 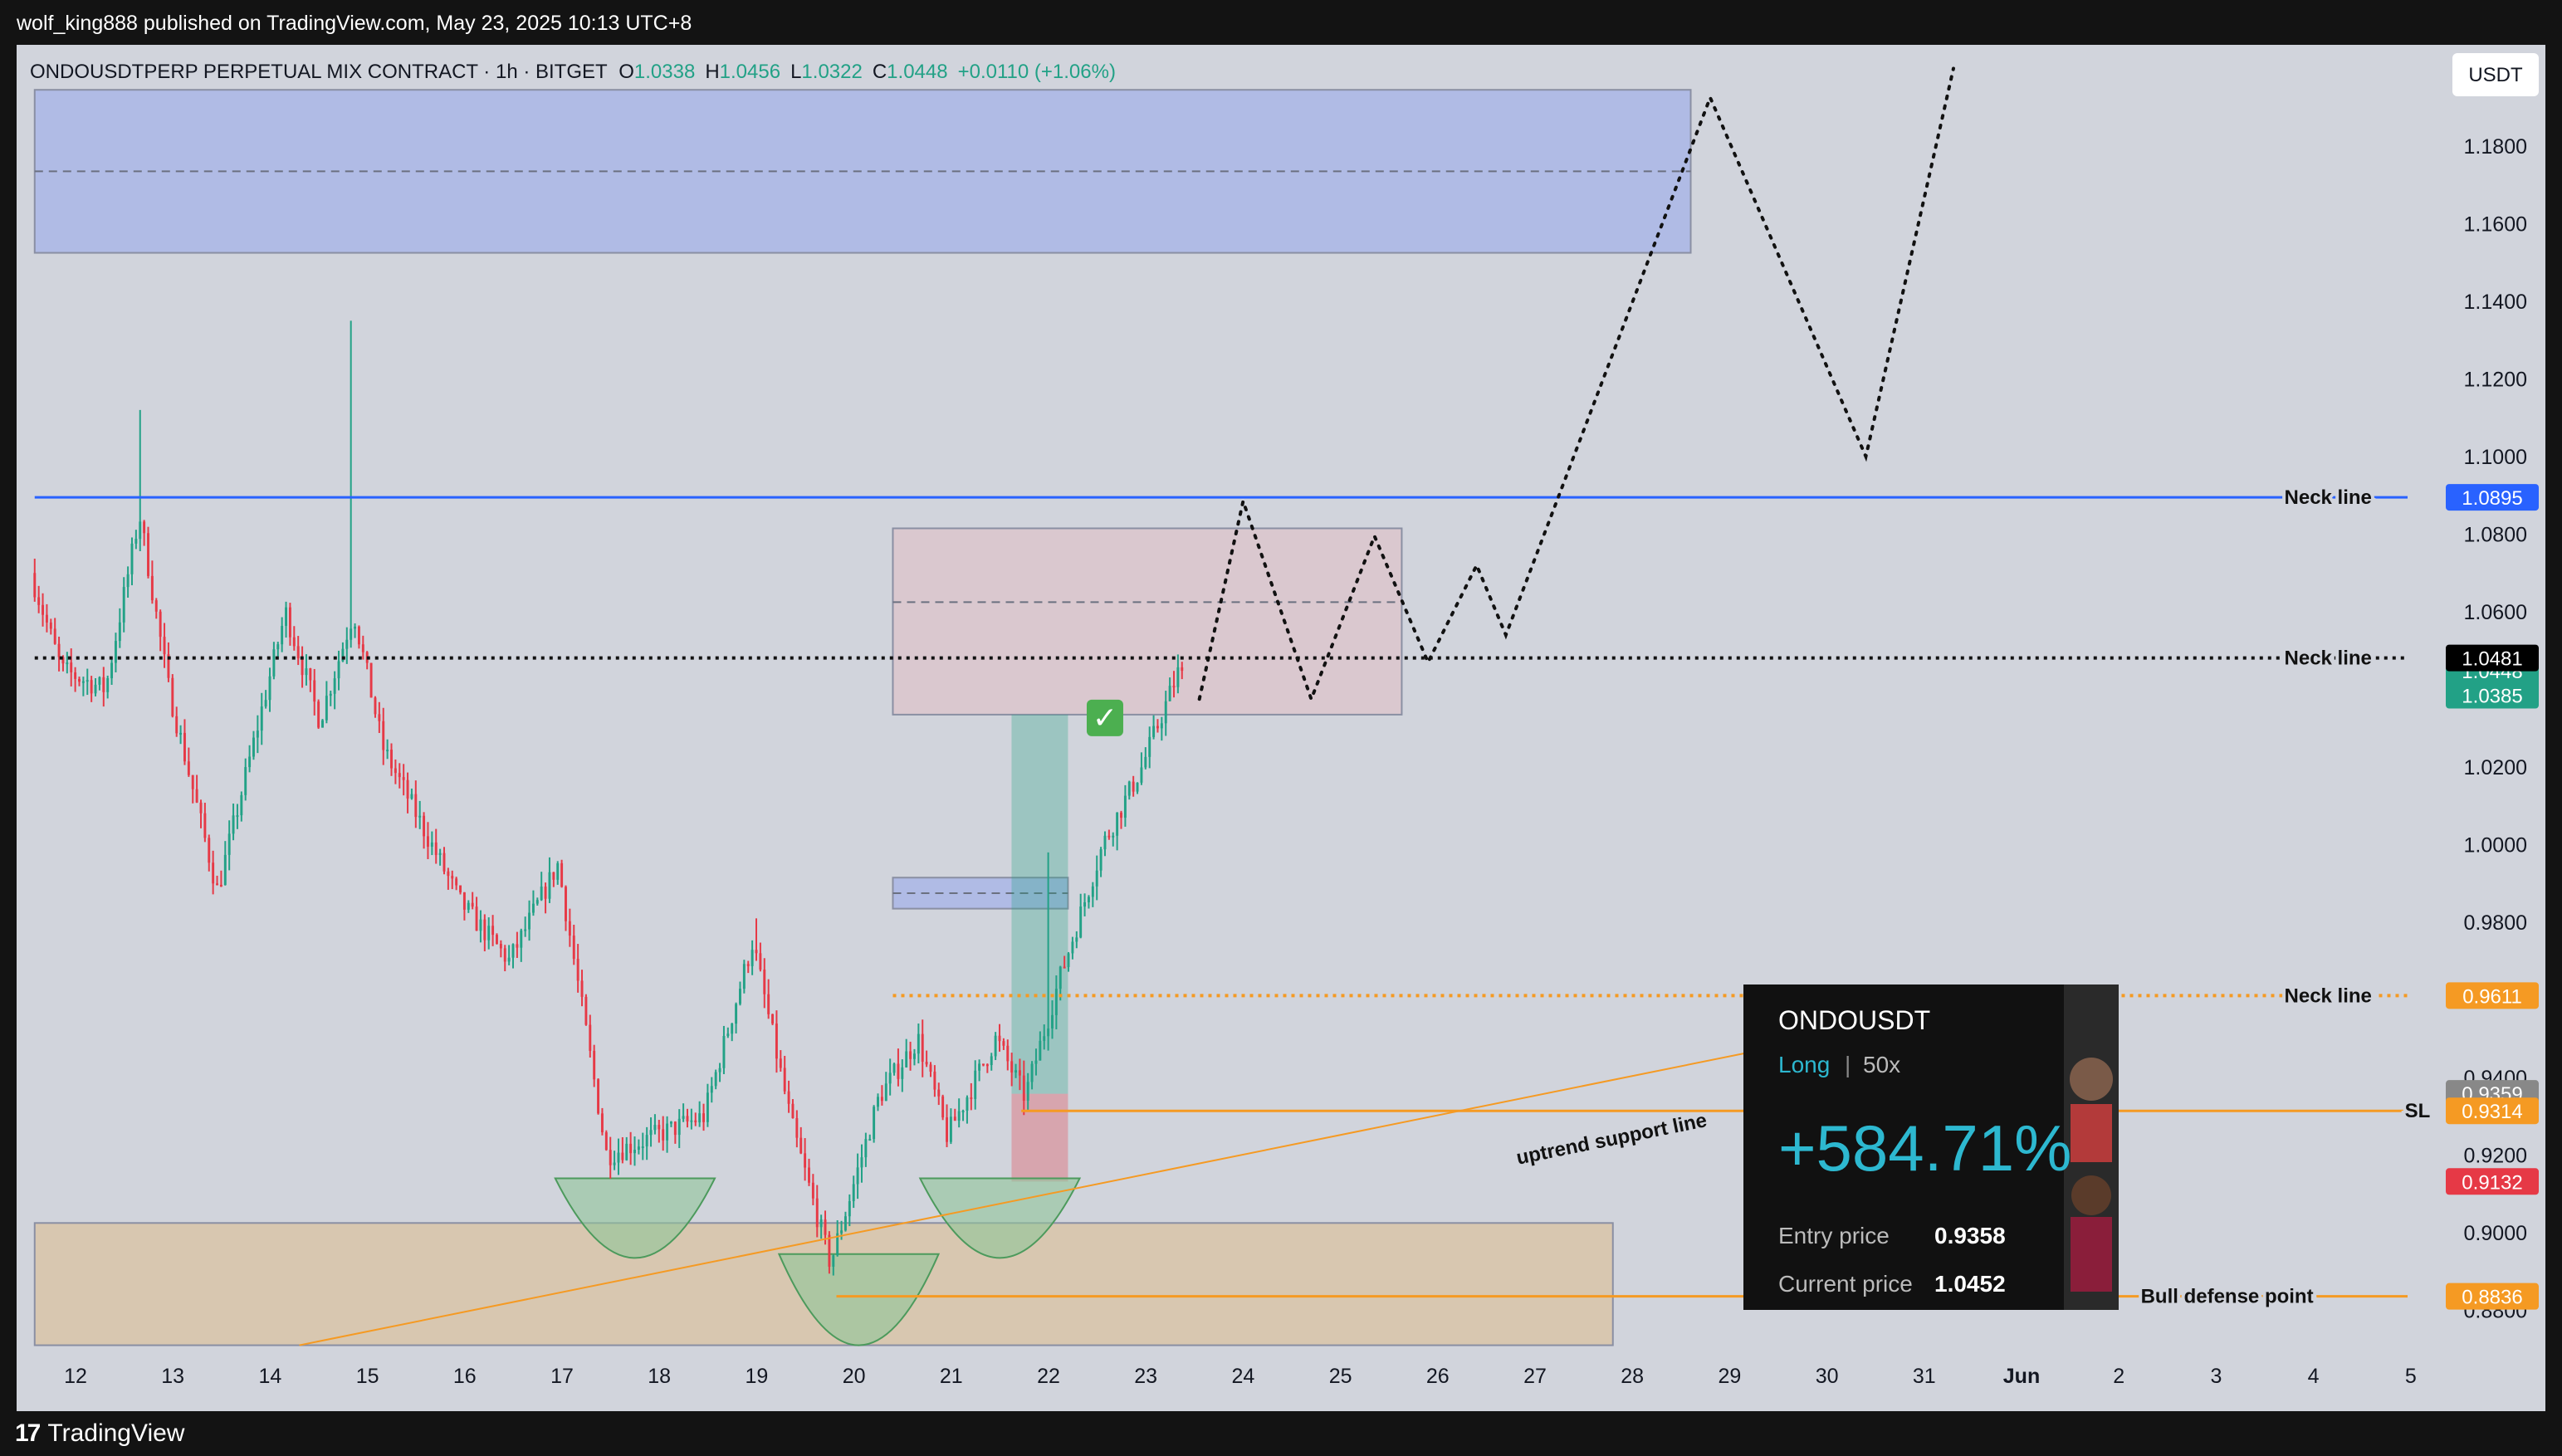 I want to click on currency-label: USDT, so click(x=2495, y=75).